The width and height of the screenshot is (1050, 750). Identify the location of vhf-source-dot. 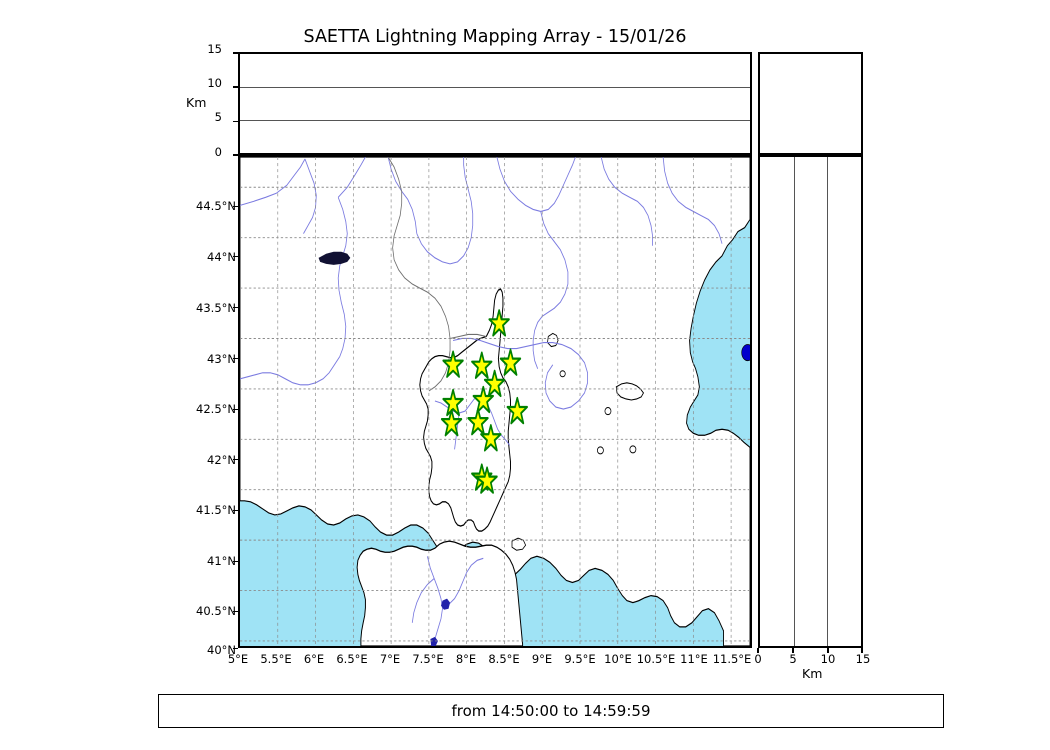
(745, 353).